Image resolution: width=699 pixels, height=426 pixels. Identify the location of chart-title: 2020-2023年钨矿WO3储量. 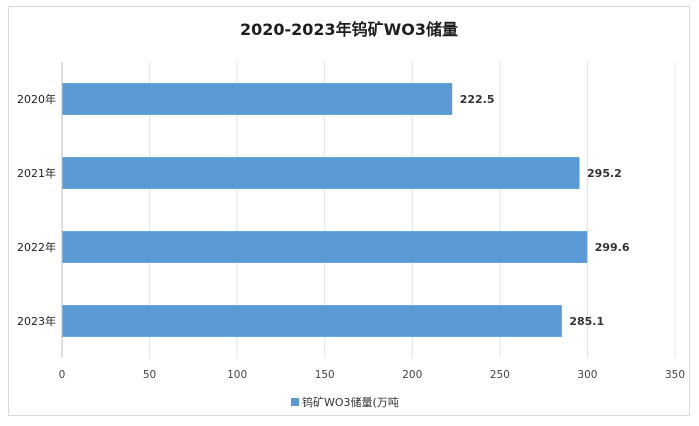
(349, 29).